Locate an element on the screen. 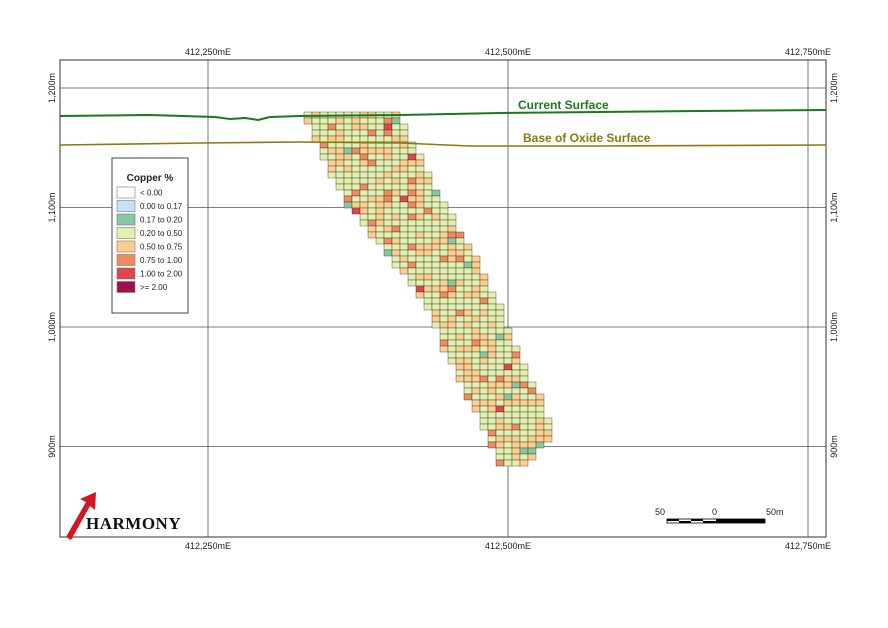 This screenshot has width=888, height=628. elevation-label: 1,200m is located at coordinates (834, 88).